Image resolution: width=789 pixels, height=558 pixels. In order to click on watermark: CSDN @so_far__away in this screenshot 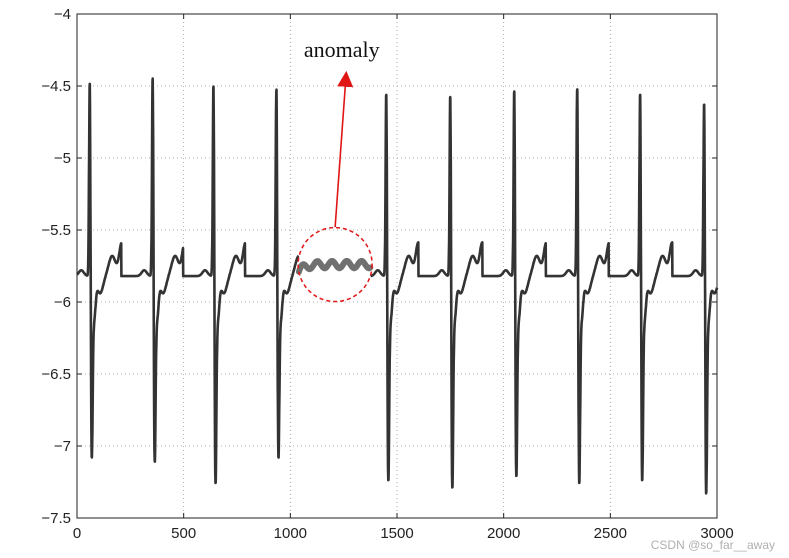, I will do `click(712, 545)`.